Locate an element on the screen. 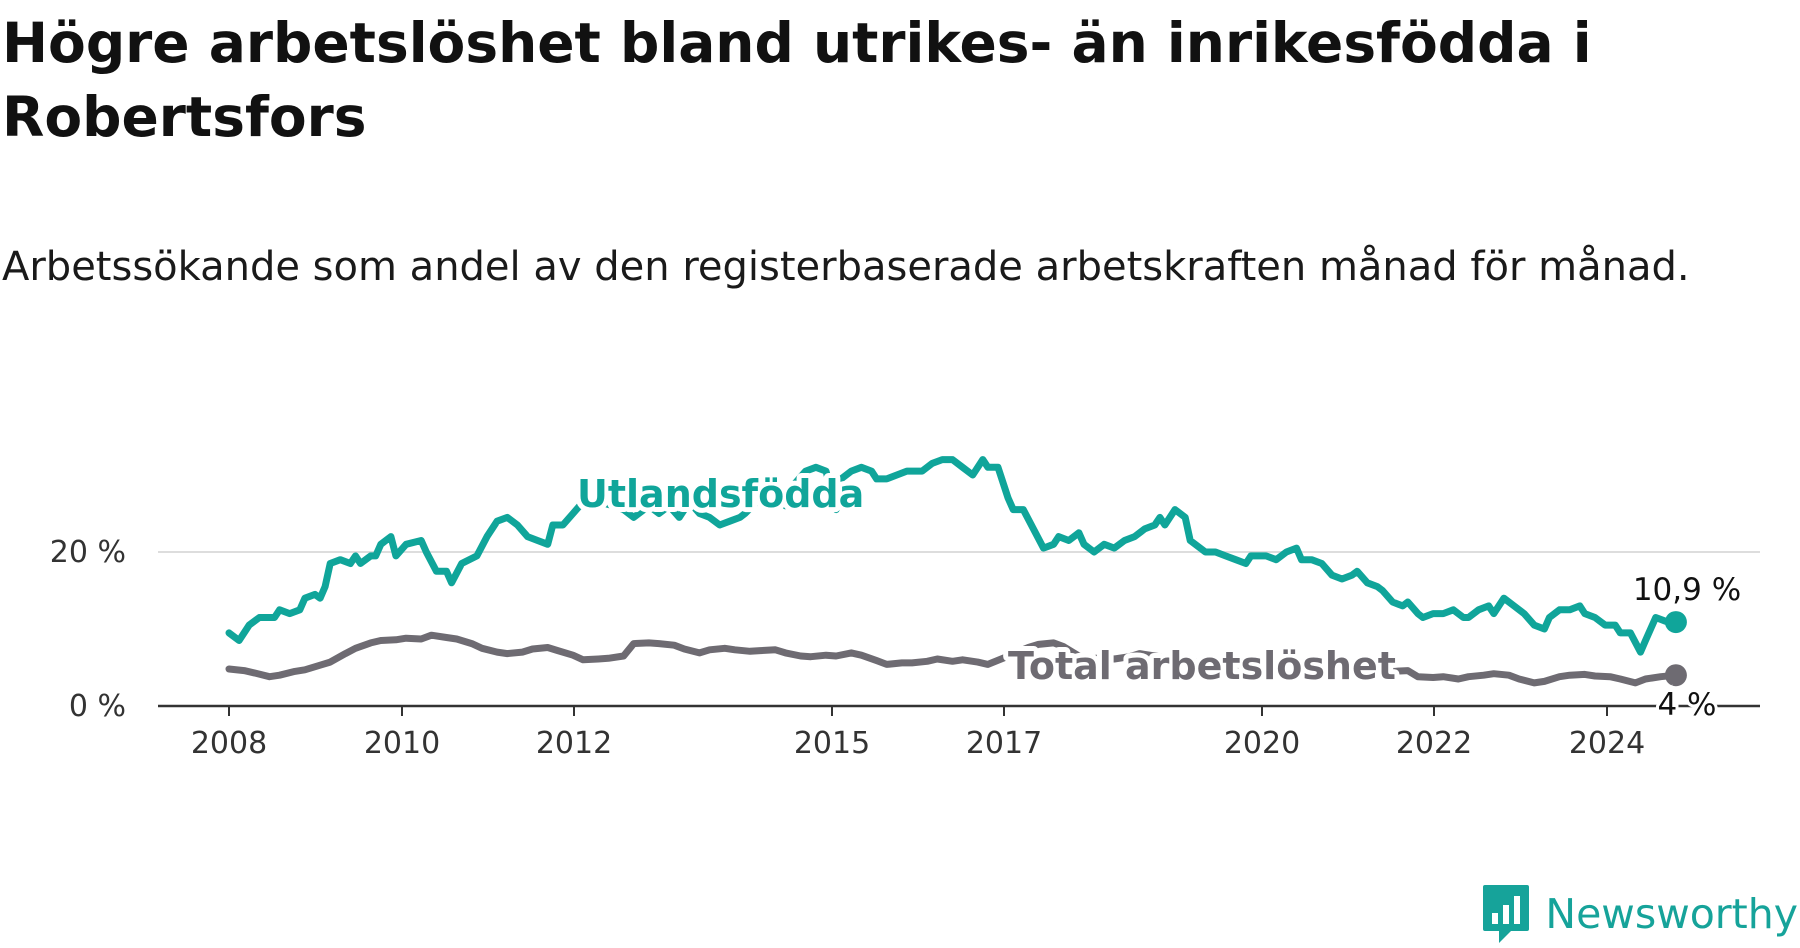 This screenshot has width=1800, height=948. newsworthy-logo-icon is located at coordinates (1506, 914).